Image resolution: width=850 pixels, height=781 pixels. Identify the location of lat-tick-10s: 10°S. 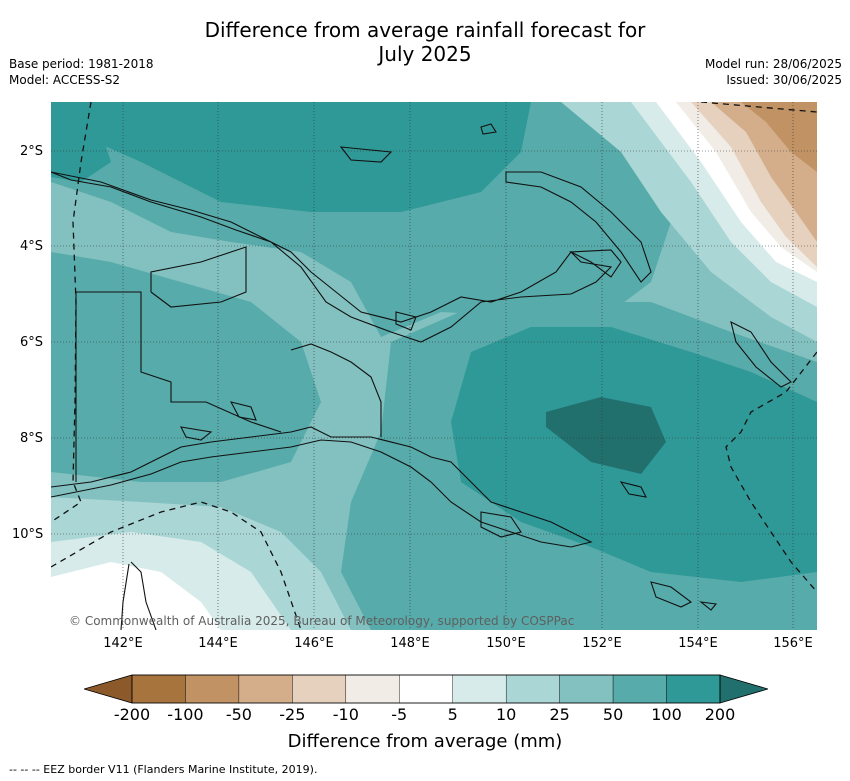
(28, 534).